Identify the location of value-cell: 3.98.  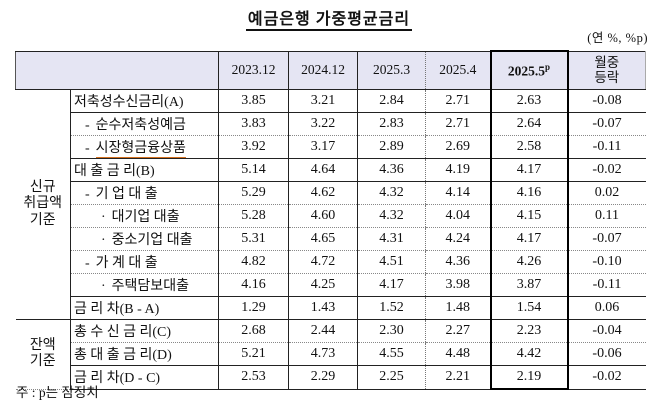
(458, 285).